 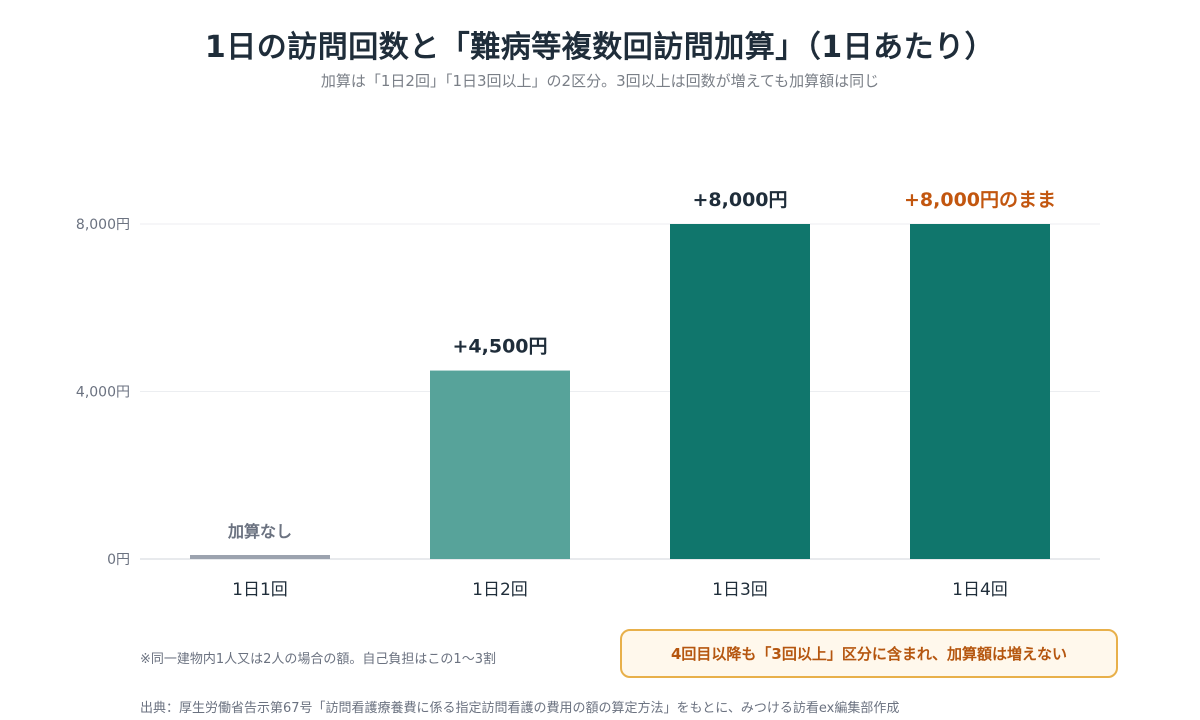 I want to click on x-category-label: 1日1回, so click(x=260, y=590).